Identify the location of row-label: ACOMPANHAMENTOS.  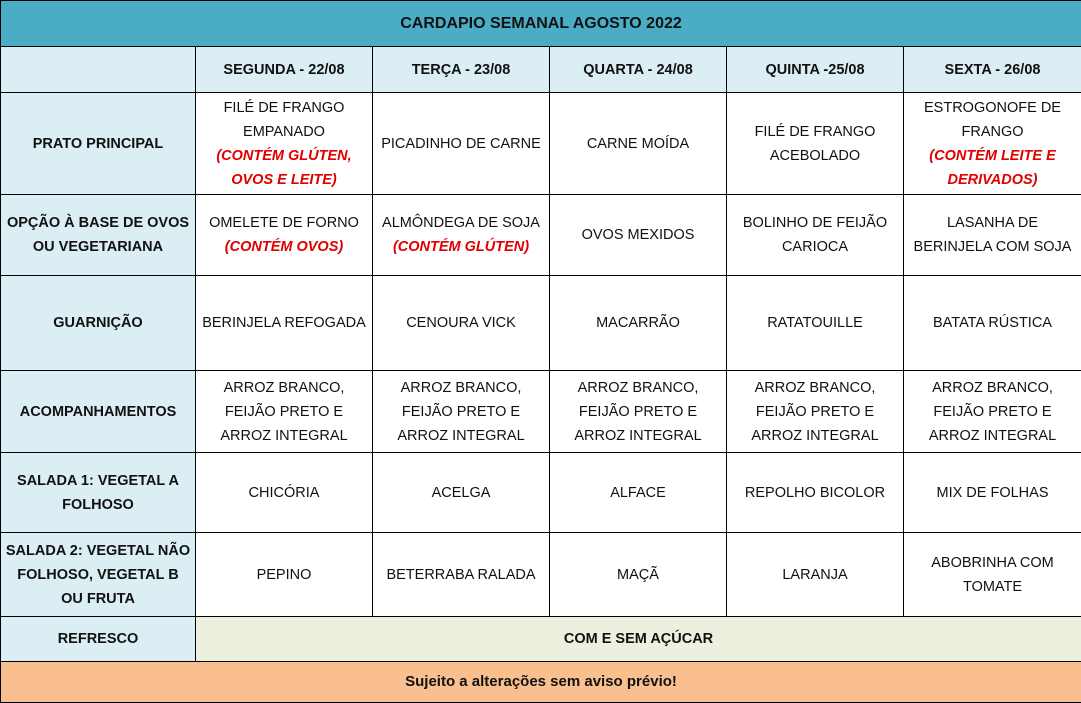
(98, 411).